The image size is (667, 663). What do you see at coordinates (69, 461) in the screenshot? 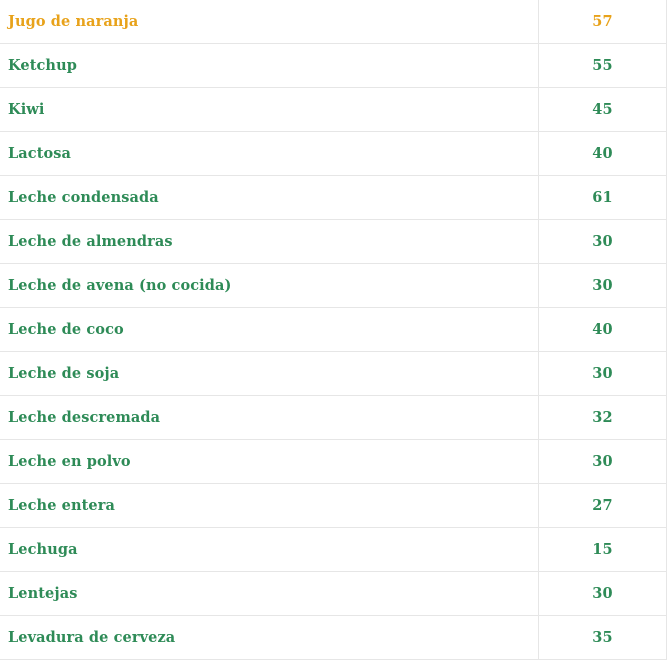
I see `food-name-link: Leche en polvo` at bounding box center [69, 461].